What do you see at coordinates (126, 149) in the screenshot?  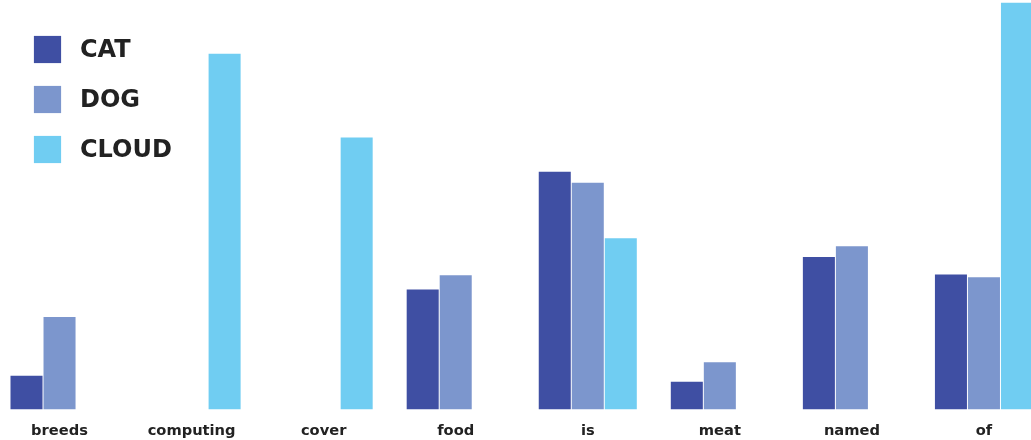 I see `legend-label: CLOUD` at bounding box center [126, 149].